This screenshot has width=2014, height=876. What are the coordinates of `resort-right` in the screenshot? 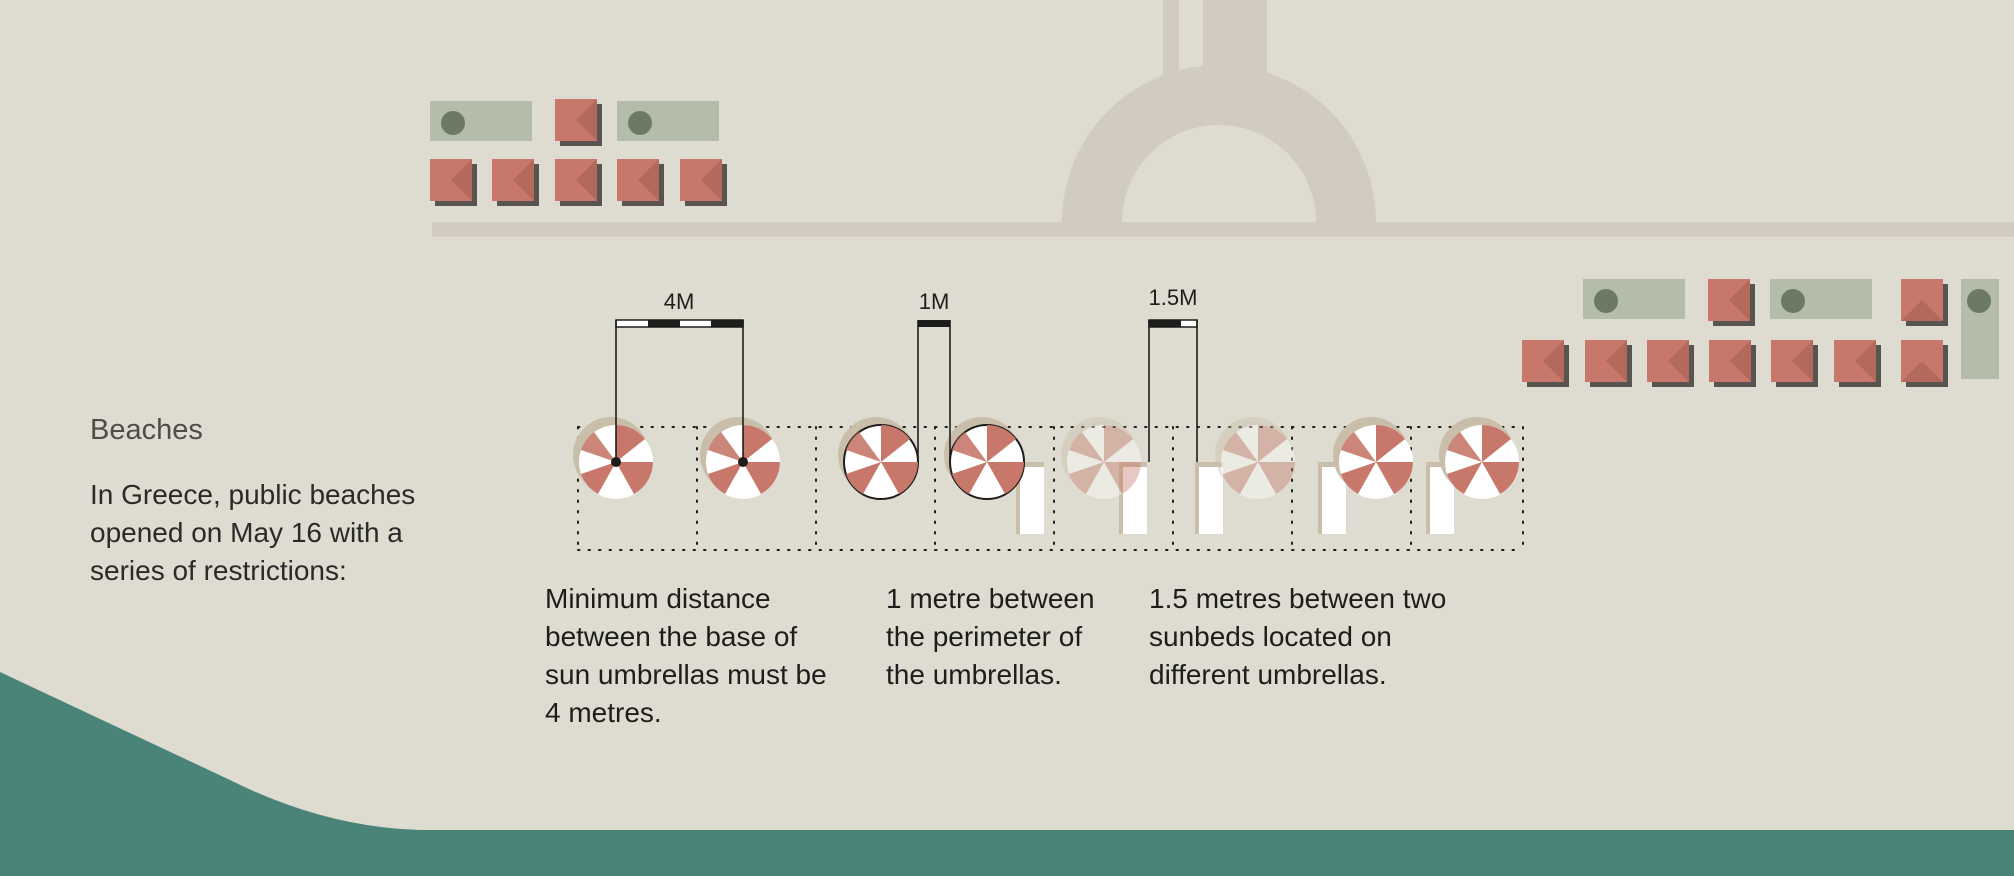 It's located at (1760, 333).